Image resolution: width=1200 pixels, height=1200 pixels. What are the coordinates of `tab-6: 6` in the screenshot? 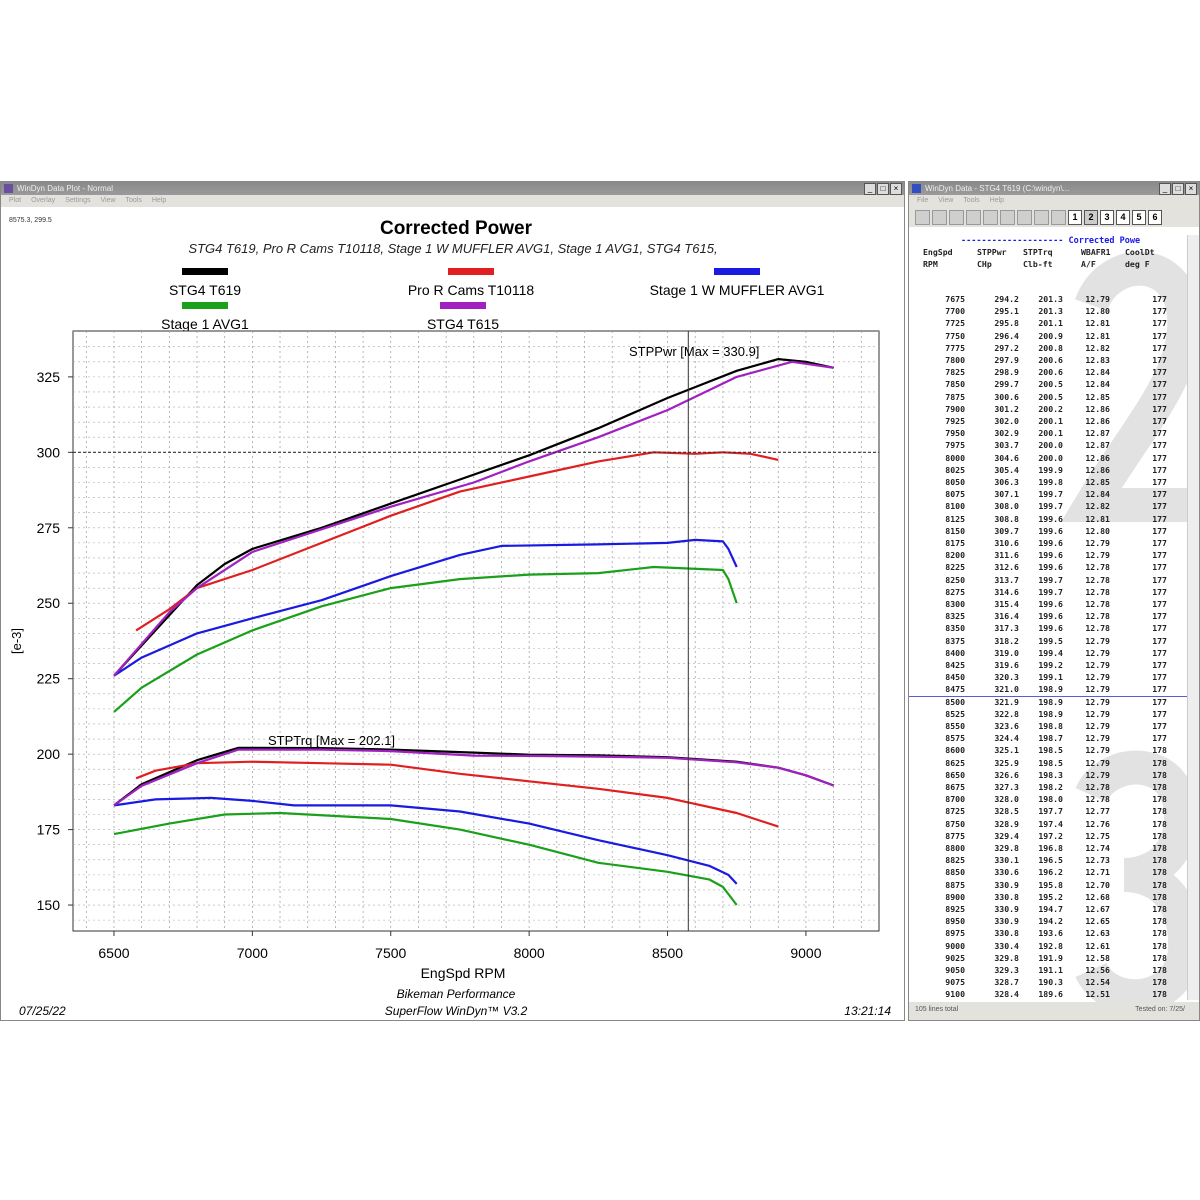 It's located at (1155, 217).